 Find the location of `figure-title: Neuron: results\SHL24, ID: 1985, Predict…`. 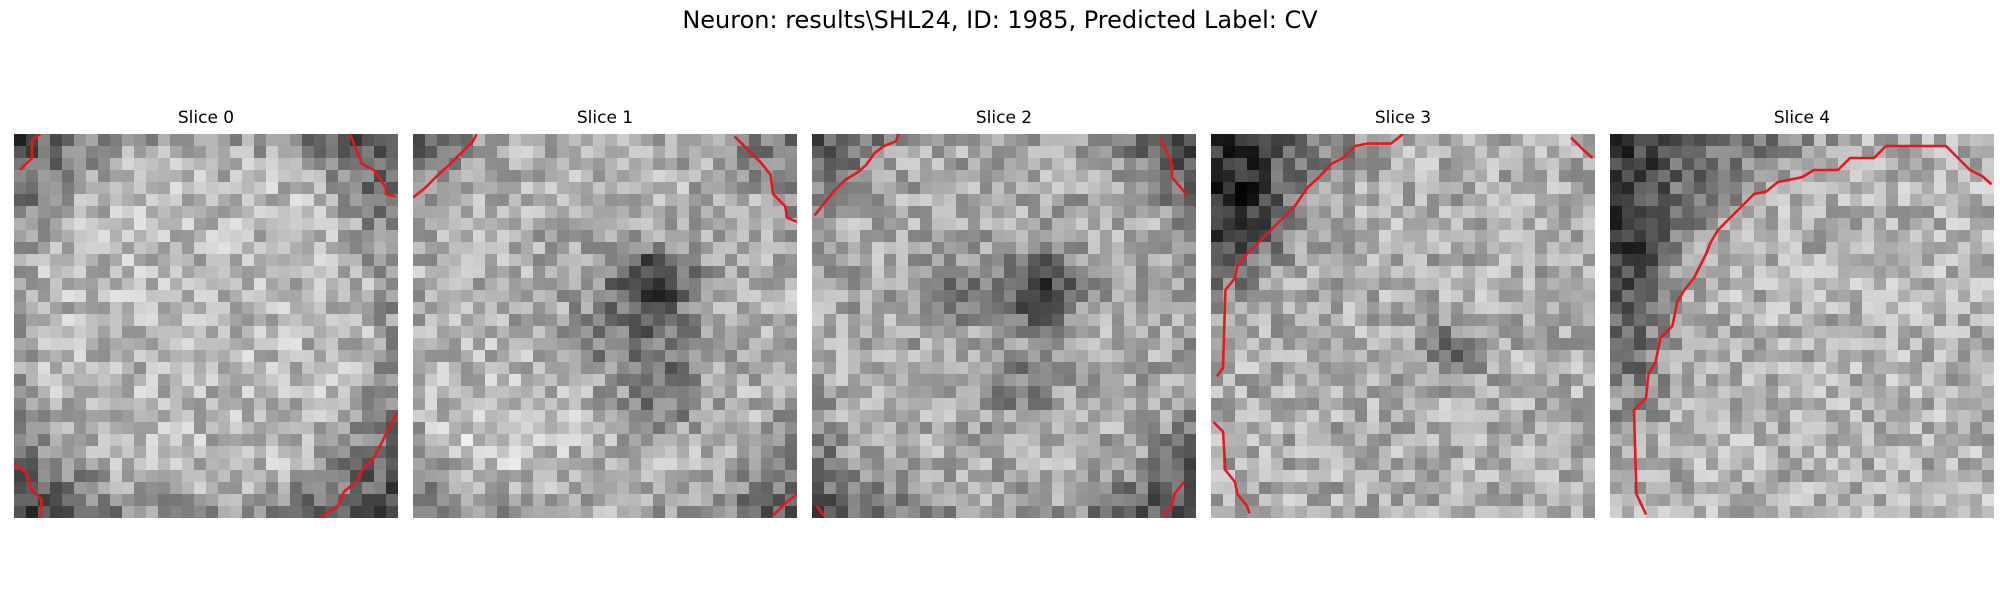

figure-title: Neuron: results\SHL24, ID: 1985, Predict… is located at coordinates (1000, 20).